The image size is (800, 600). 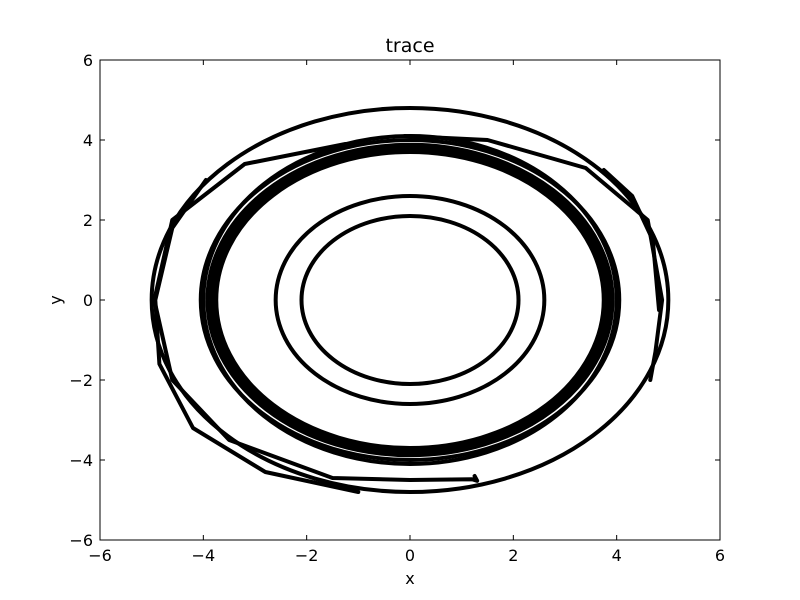 What do you see at coordinates (204, 555) in the screenshot?
I see `x-tick-label: −4` at bounding box center [204, 555].